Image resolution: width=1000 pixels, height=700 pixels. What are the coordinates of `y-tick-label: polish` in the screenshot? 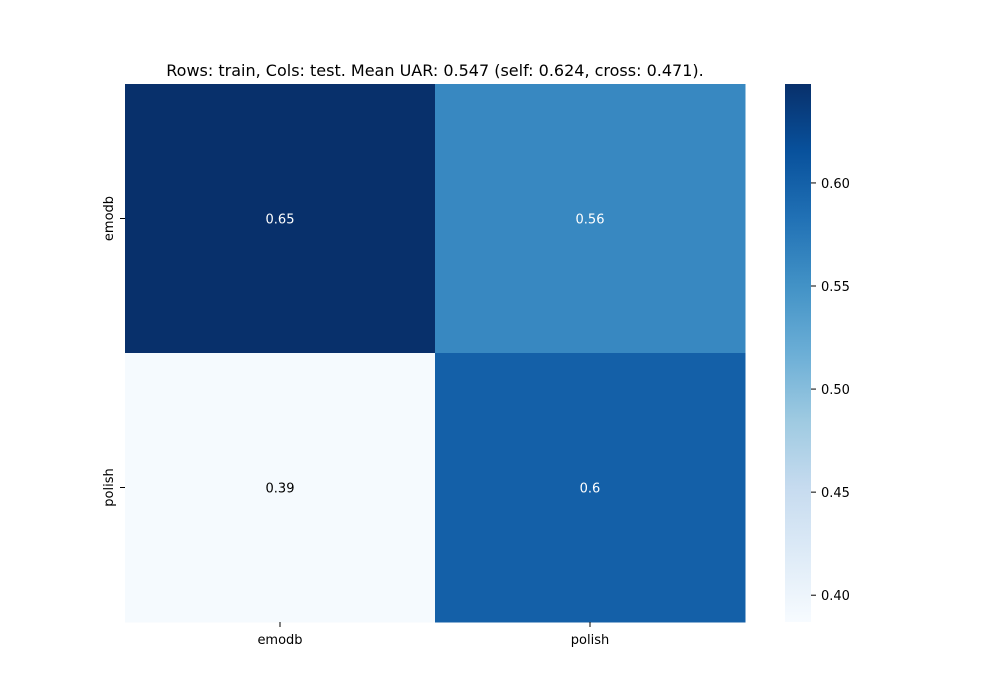 It's located at (109, 487).